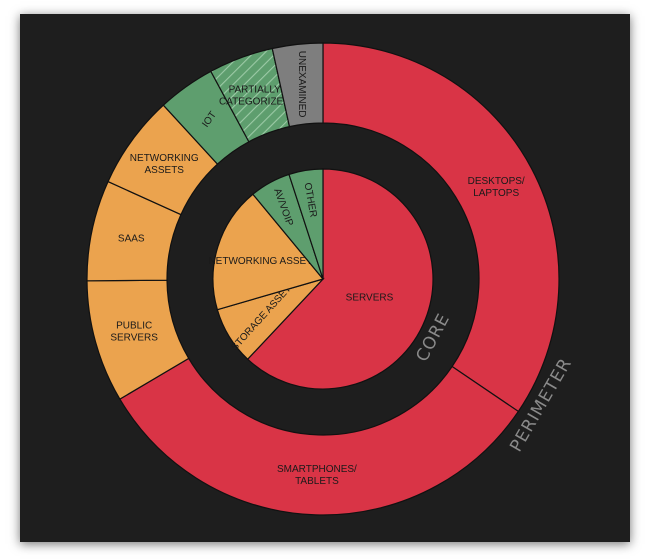 The width and height of the screenshot is (650, 560). What do you see at coordinates (164, 164) in the screenshot?
I see `slice-label-perimeter-networking-assets: NETWORKING ASSETS` at bounding box center [164, 164].